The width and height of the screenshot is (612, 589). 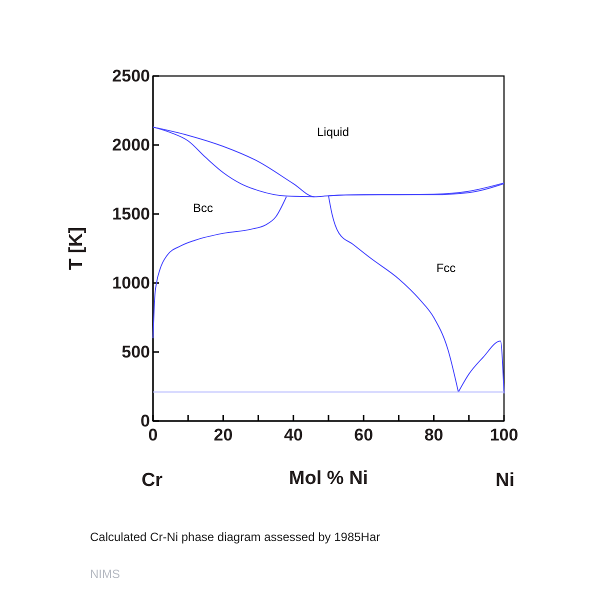 I want to click on y-axis-title: T [K], so click(x=76, y=248).